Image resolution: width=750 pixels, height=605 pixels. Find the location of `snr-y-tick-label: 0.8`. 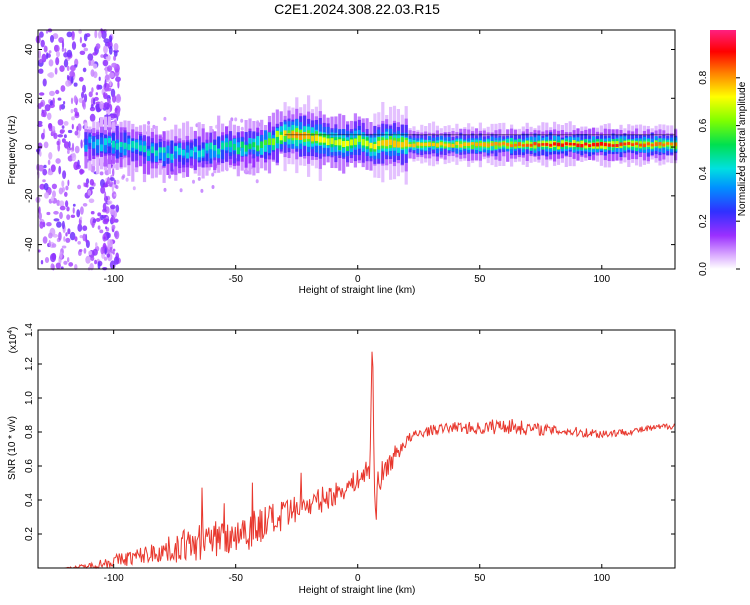

snr-y-tick-label: 0.8 is located at coordinates (29, 432).